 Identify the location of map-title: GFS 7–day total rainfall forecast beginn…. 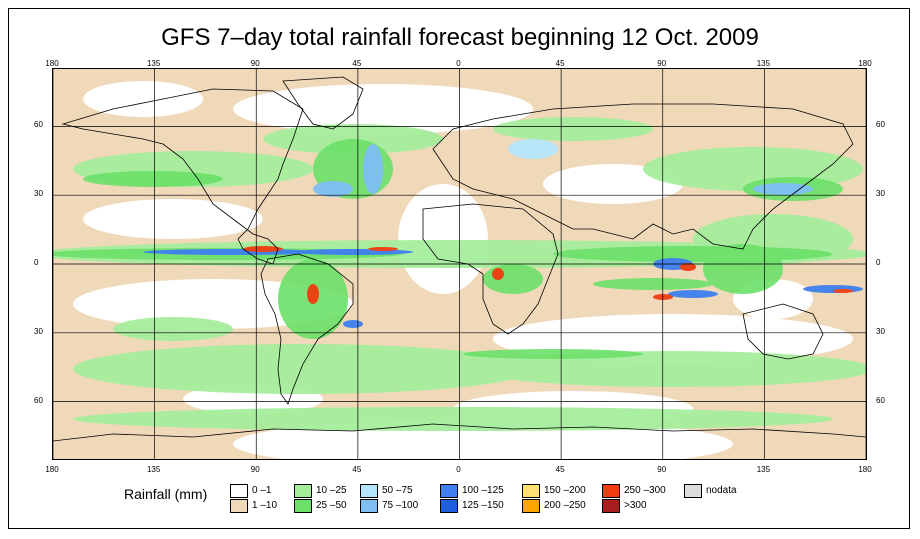
(460, 37).